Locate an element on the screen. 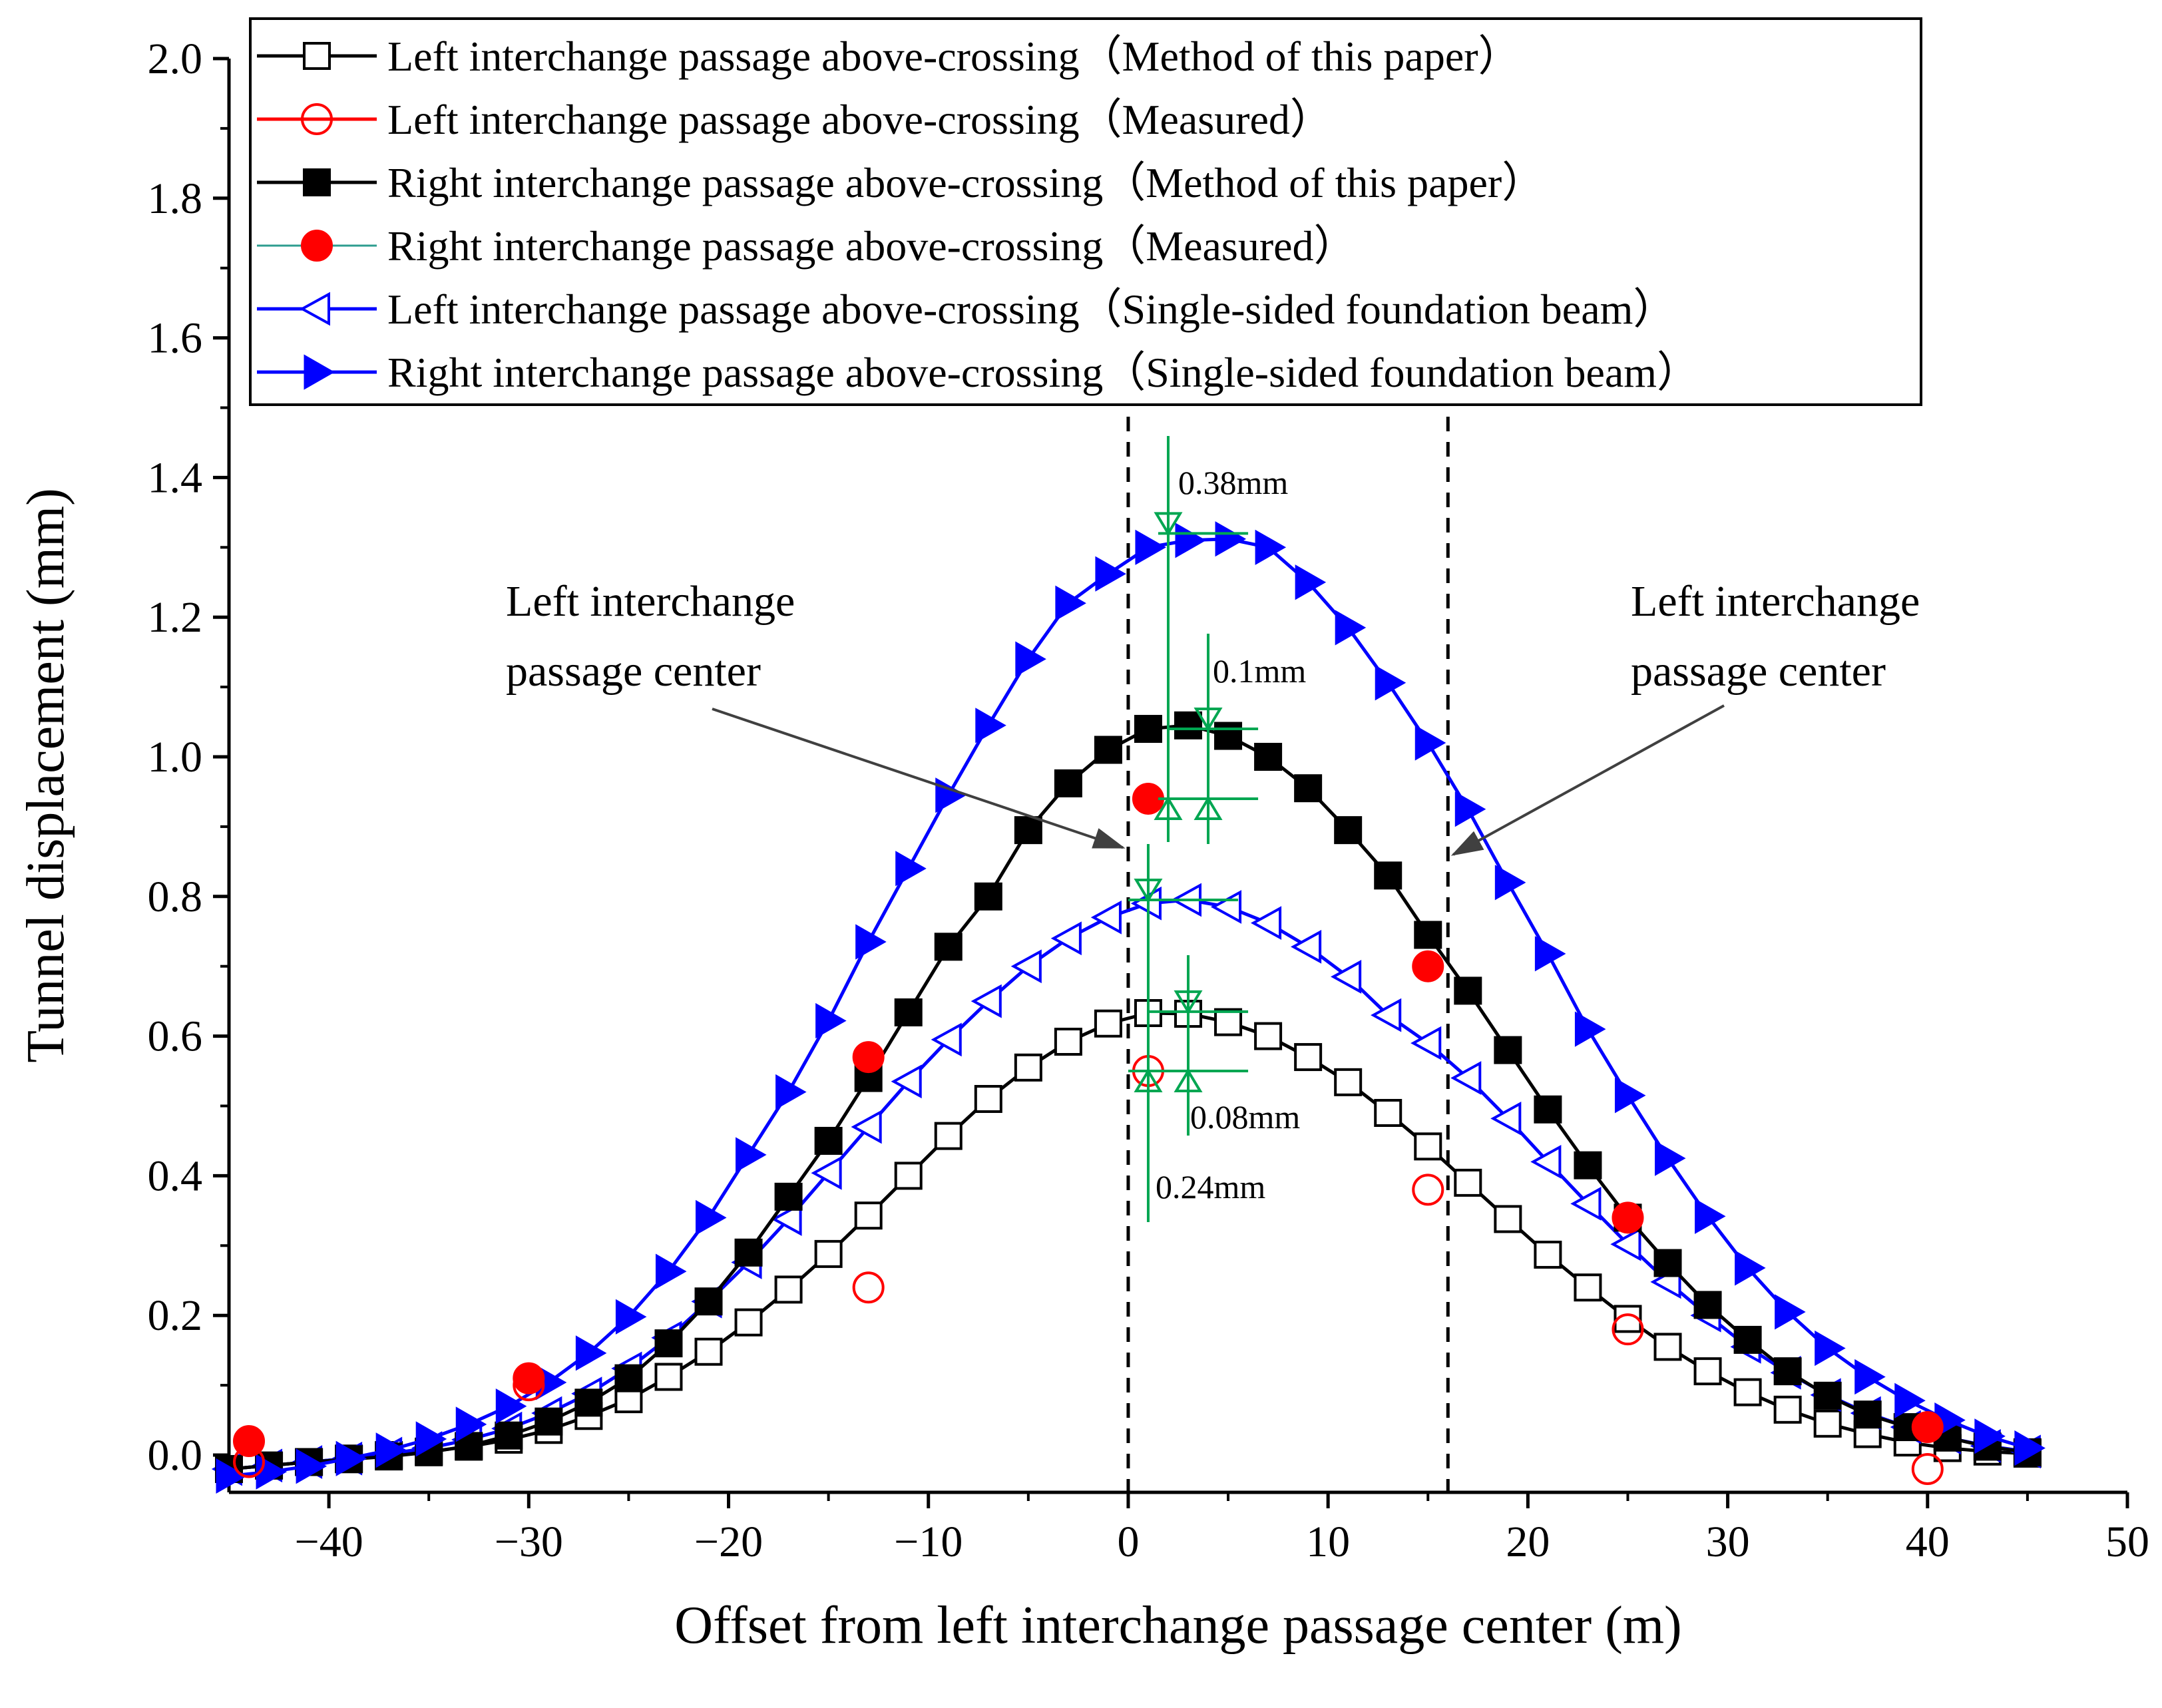 The image size is (2162, 1708). dimension-2: 0.24mm is located at coordinates (1196, 1033).